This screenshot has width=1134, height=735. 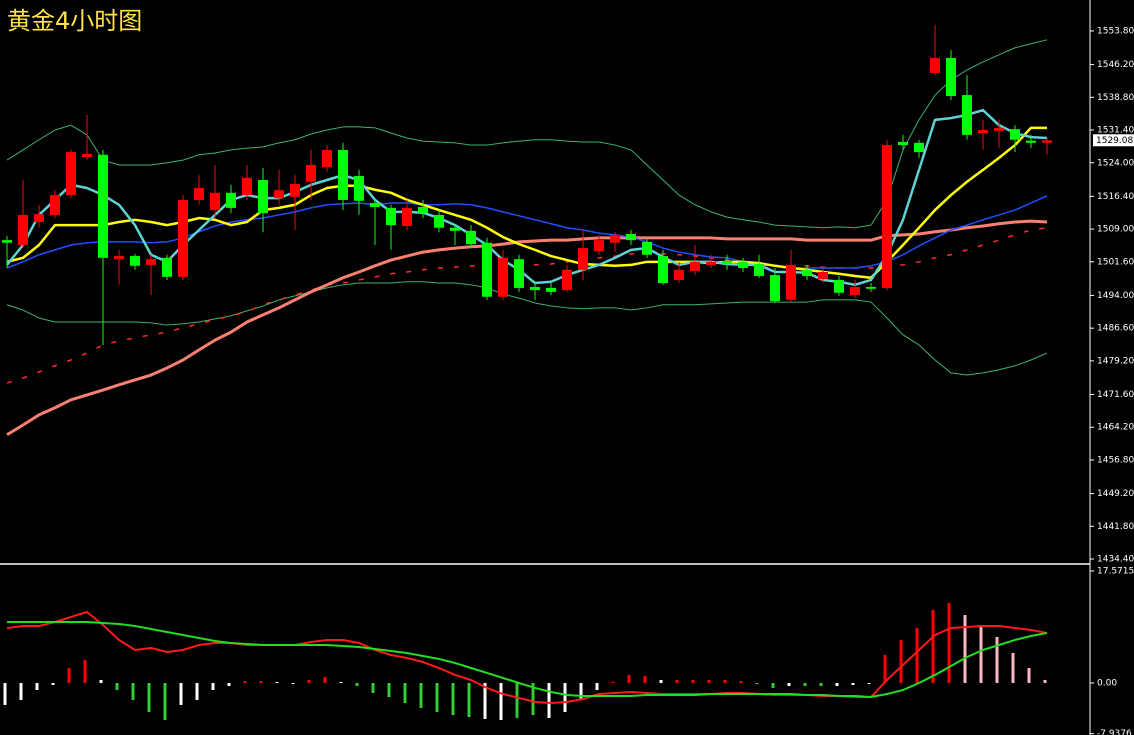 I want to click on y-tick-label: 1449.20, so click(x=1115, y=494).